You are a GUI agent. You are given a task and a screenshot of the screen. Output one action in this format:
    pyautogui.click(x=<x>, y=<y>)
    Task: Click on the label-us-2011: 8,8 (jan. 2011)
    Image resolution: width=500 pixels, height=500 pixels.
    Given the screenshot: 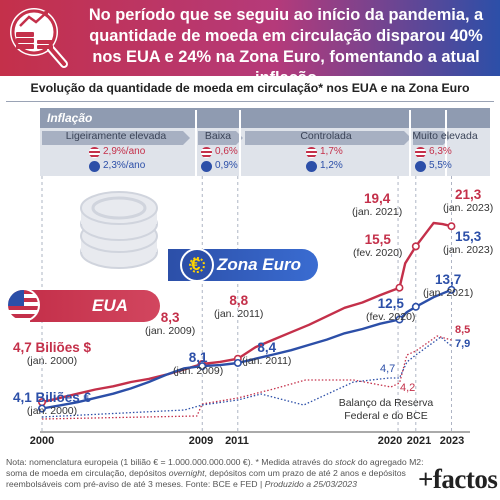 What is the action you would take?
    pyautogui.click(x=238, y=306)
    